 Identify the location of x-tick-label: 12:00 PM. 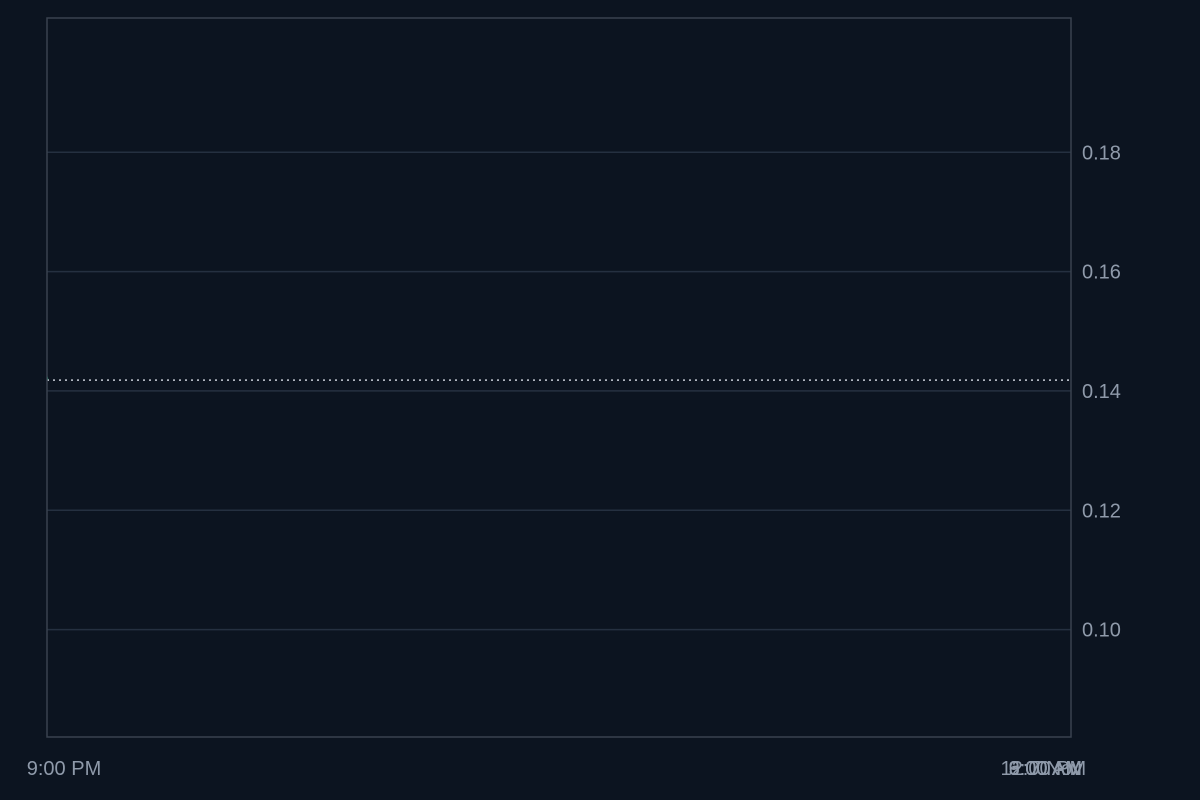
(1044, 769).